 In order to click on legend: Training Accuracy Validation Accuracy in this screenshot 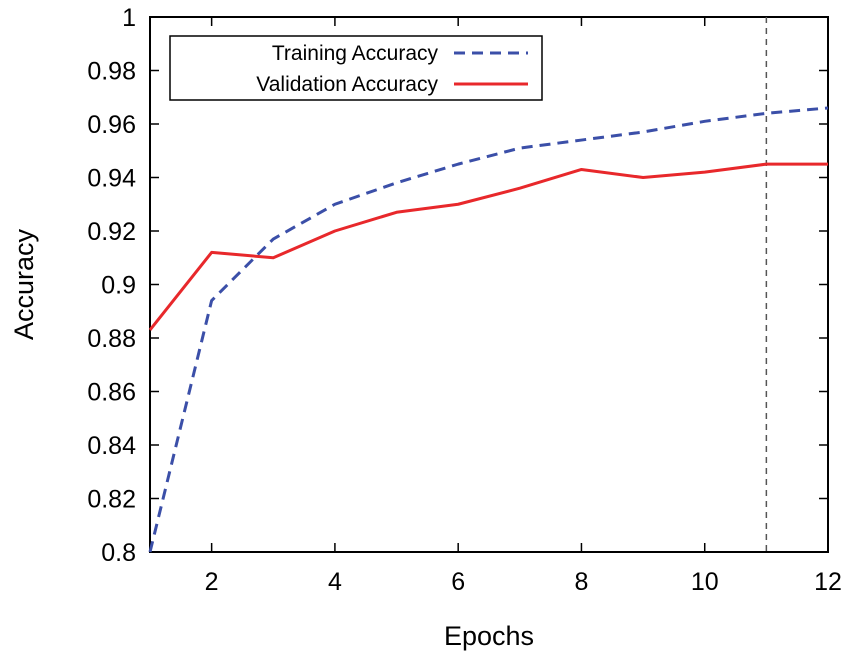, I will do `click(356, 68)`.